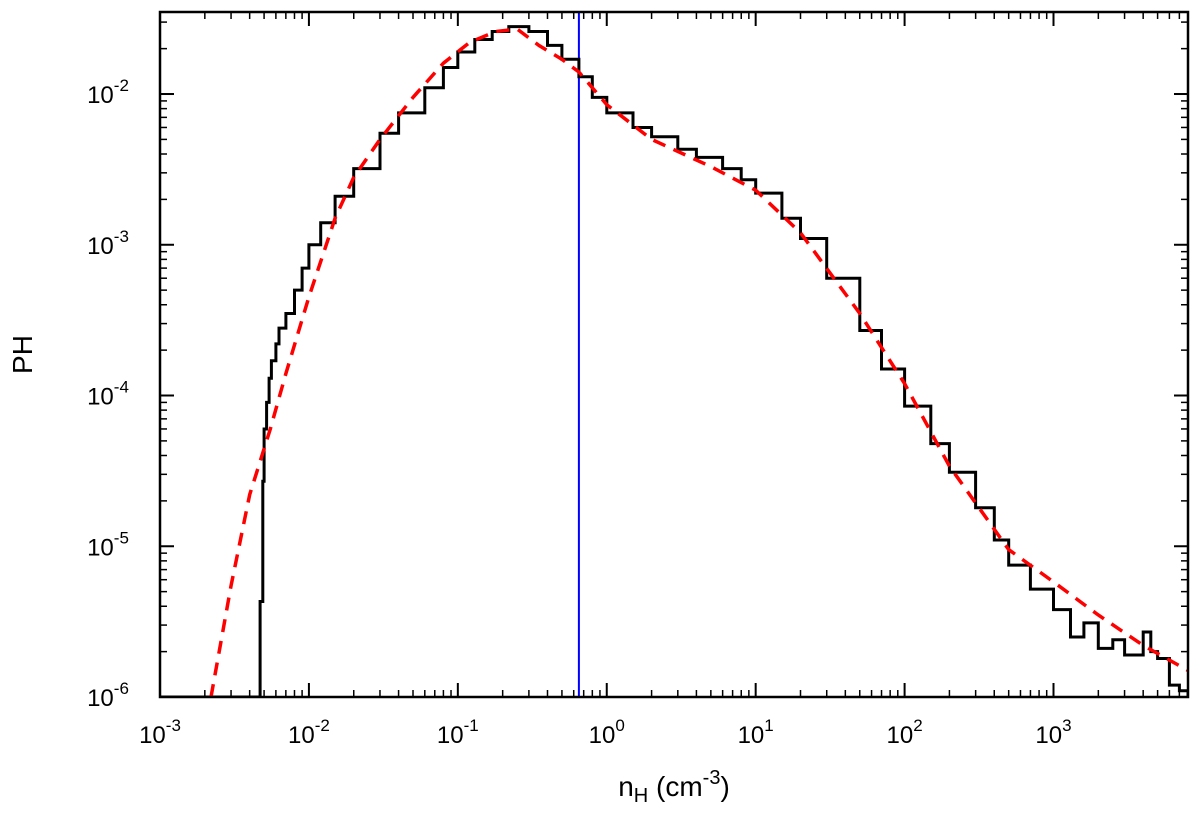 The width and height of the screenshot is (1200, 816). I want to click on x-tick-label: 10⁻², so click(309, 732).